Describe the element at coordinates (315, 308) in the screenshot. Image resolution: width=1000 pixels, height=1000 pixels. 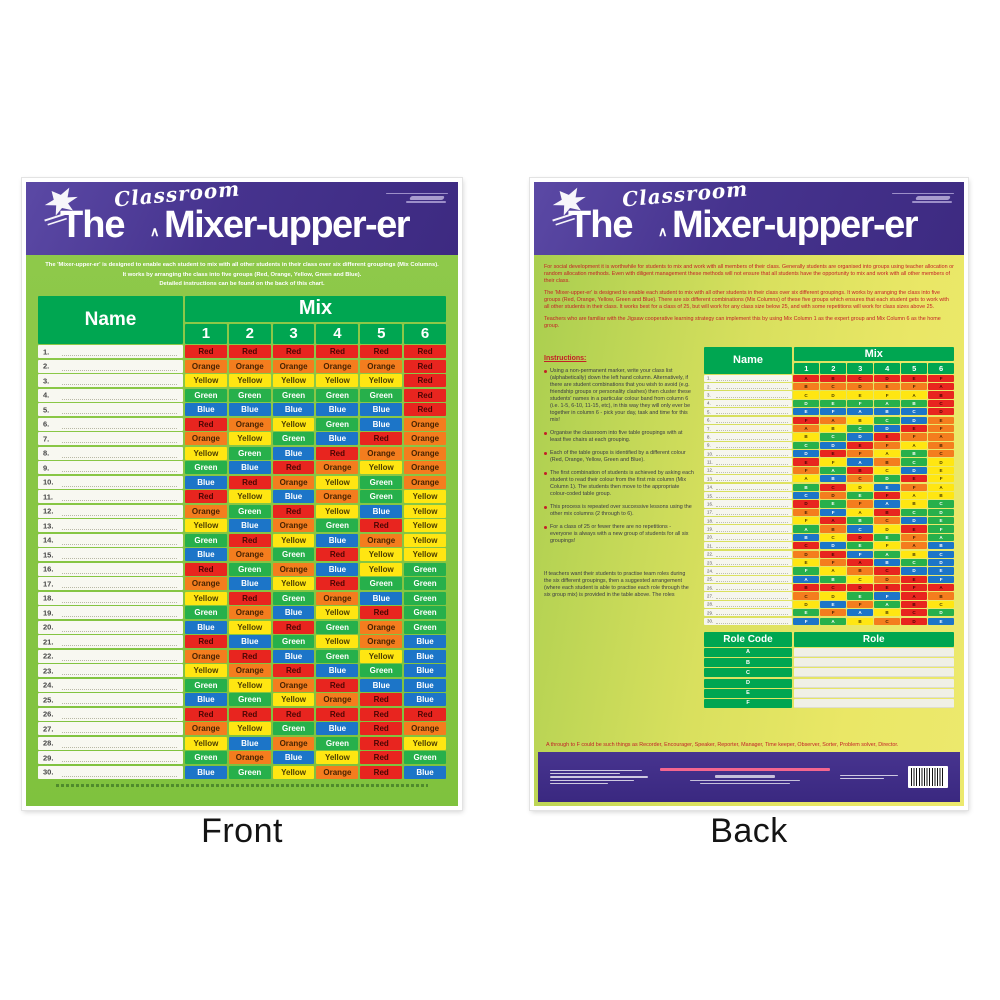
I see `mix-column-header: Mix` at that location.